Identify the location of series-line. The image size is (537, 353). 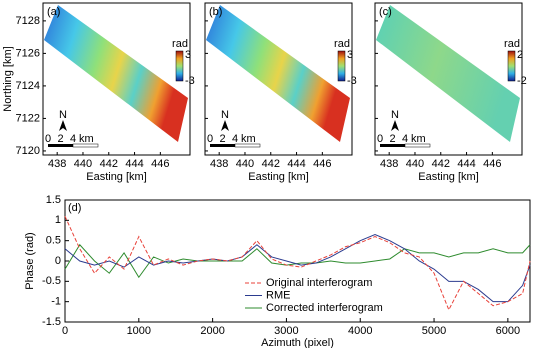
(297, 261).